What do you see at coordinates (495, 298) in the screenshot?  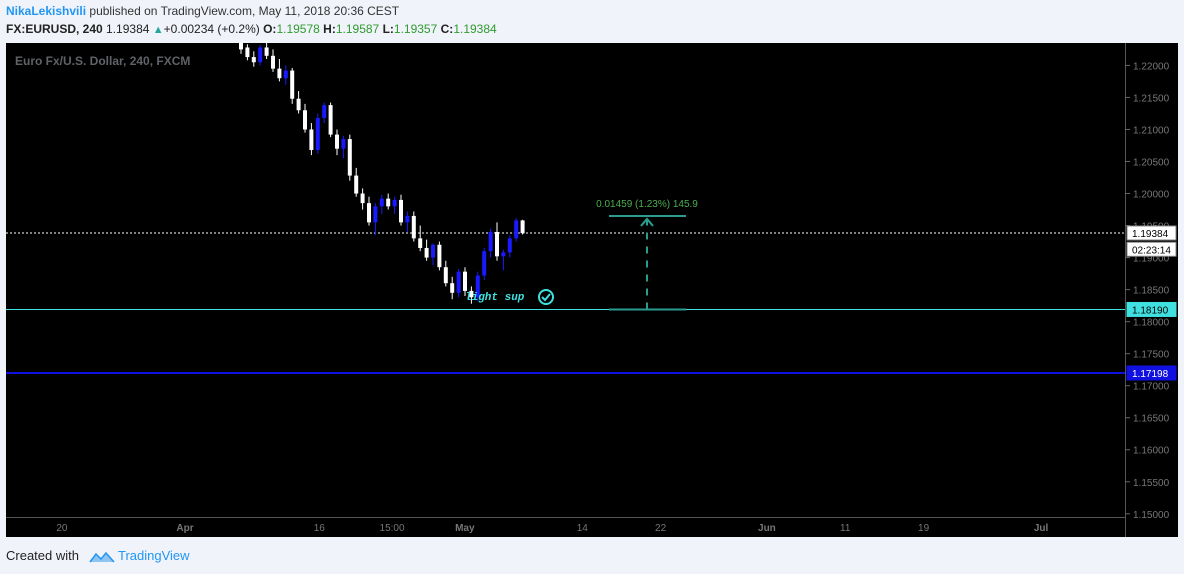 I see `annotation-text: light sup` at bounding box center [495, 298].